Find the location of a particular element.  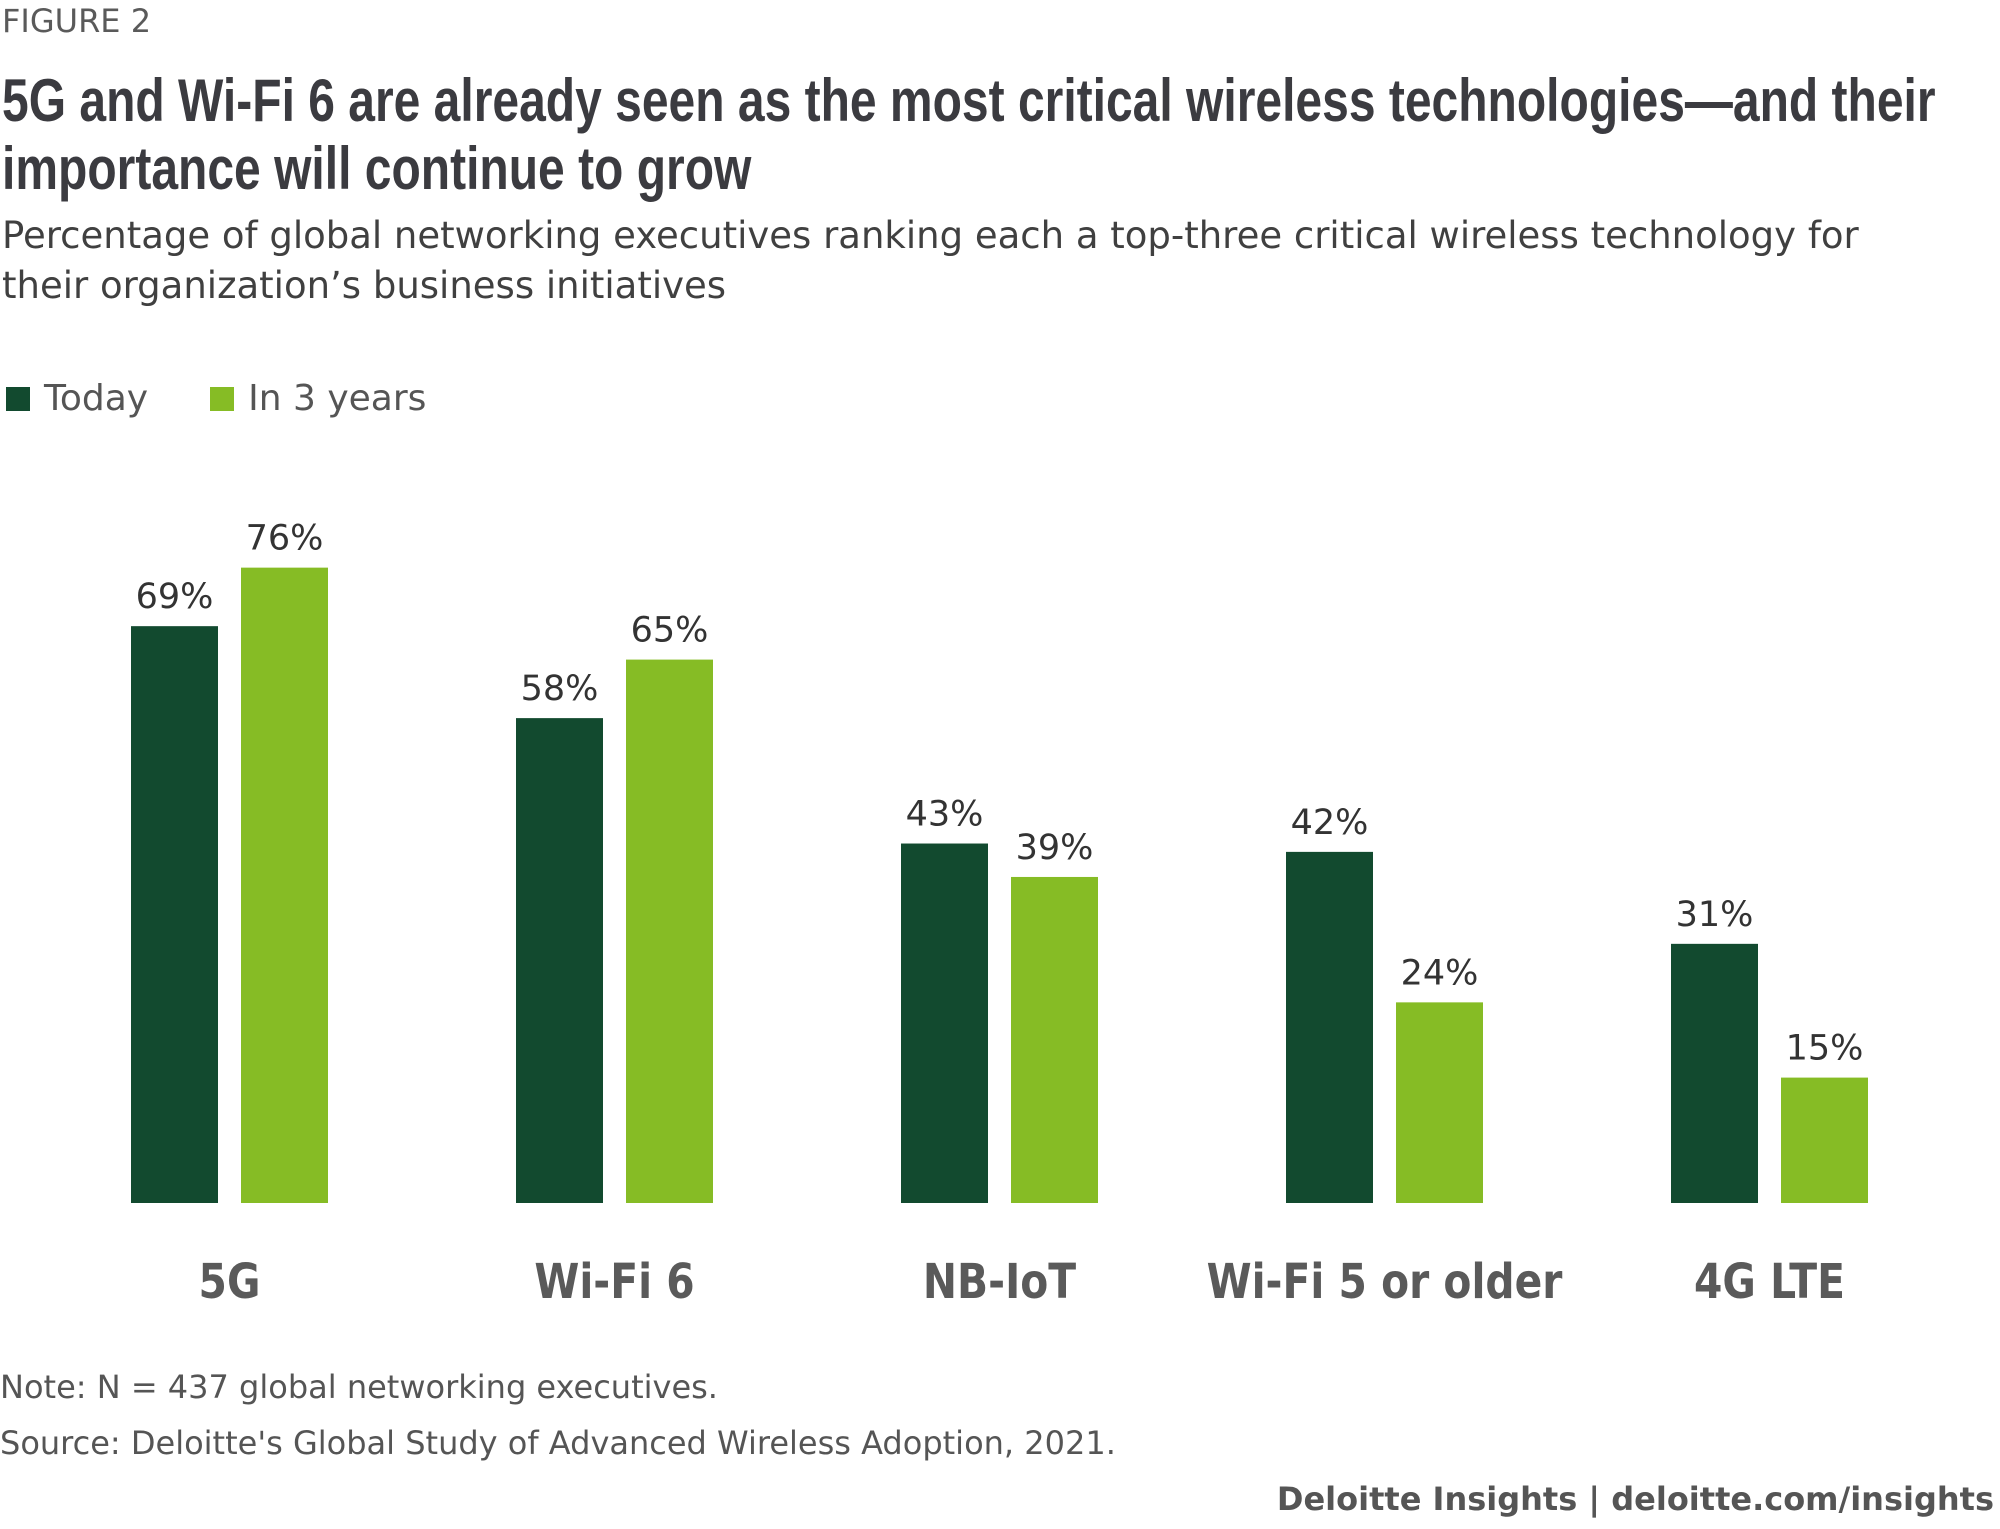

category-label: 5G is located at coordinates (230, 1282).